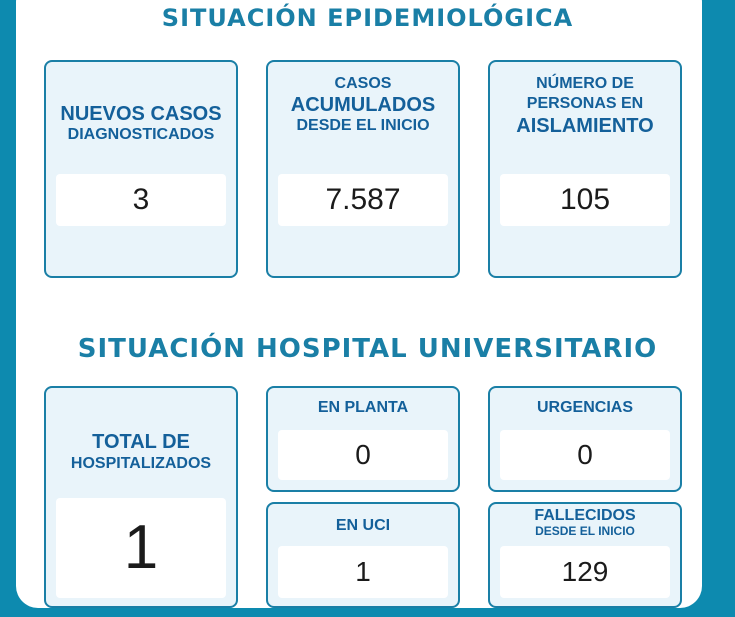  What do you see at coordinates (584, 407) in the screenshot?
I see `card-emergency-label: URGENCIAS` at bounding box center [584, 407].